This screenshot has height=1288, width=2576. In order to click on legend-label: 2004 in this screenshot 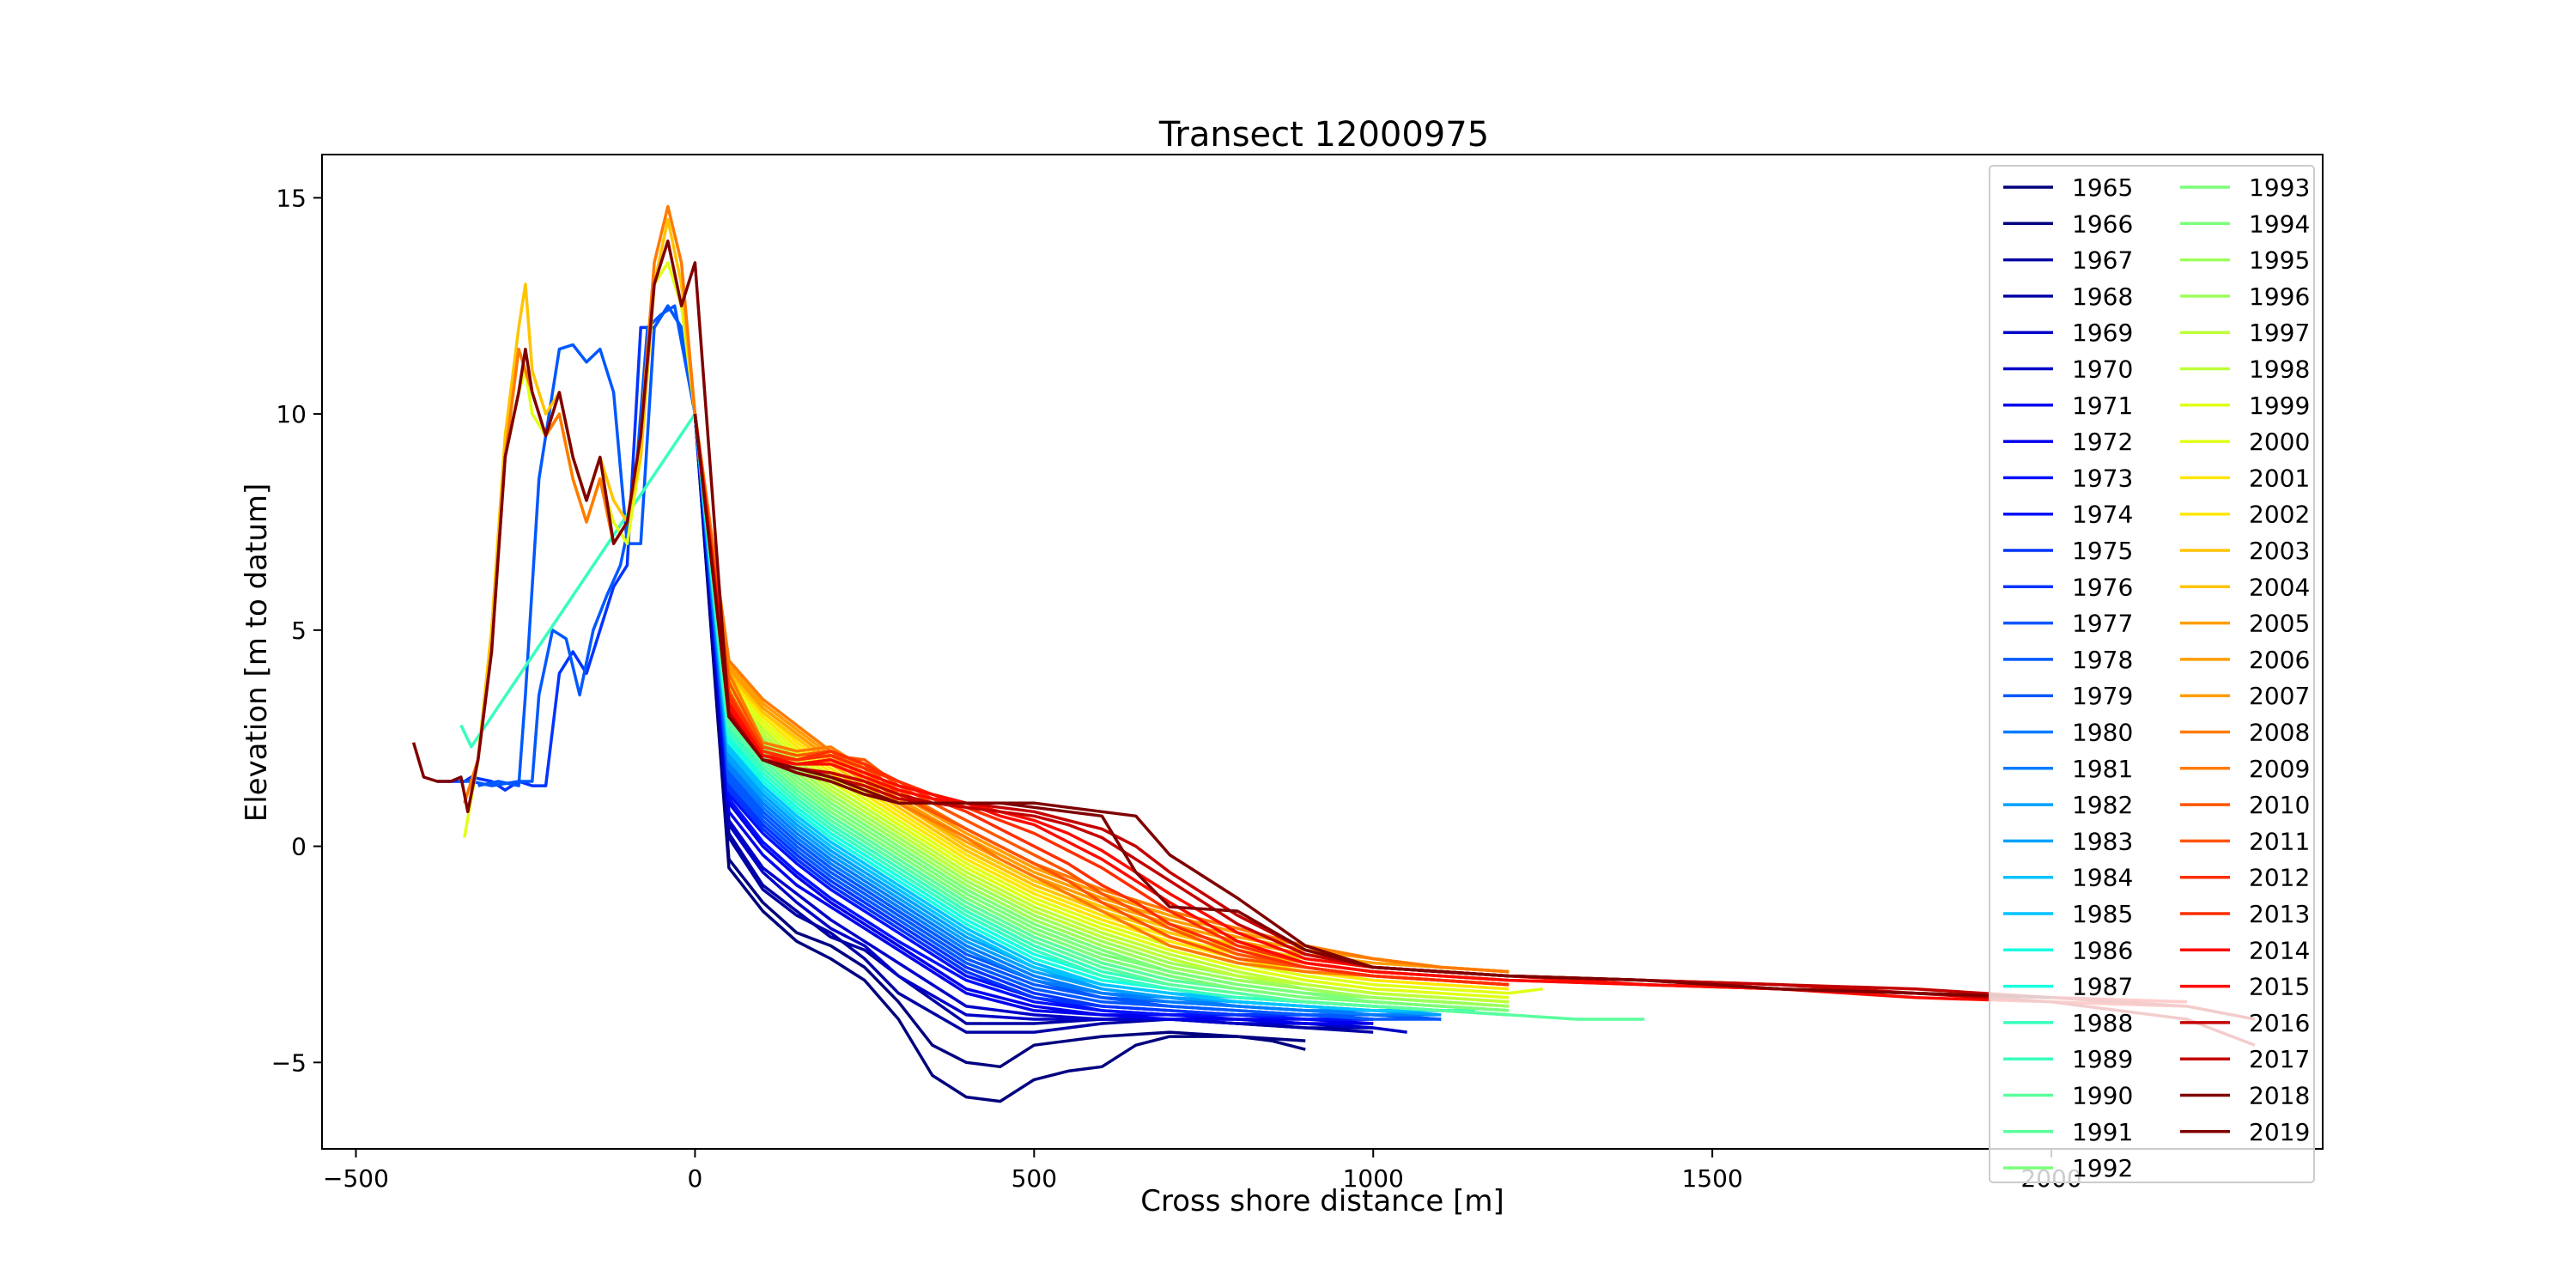, I will do `click(2280, 587)`.